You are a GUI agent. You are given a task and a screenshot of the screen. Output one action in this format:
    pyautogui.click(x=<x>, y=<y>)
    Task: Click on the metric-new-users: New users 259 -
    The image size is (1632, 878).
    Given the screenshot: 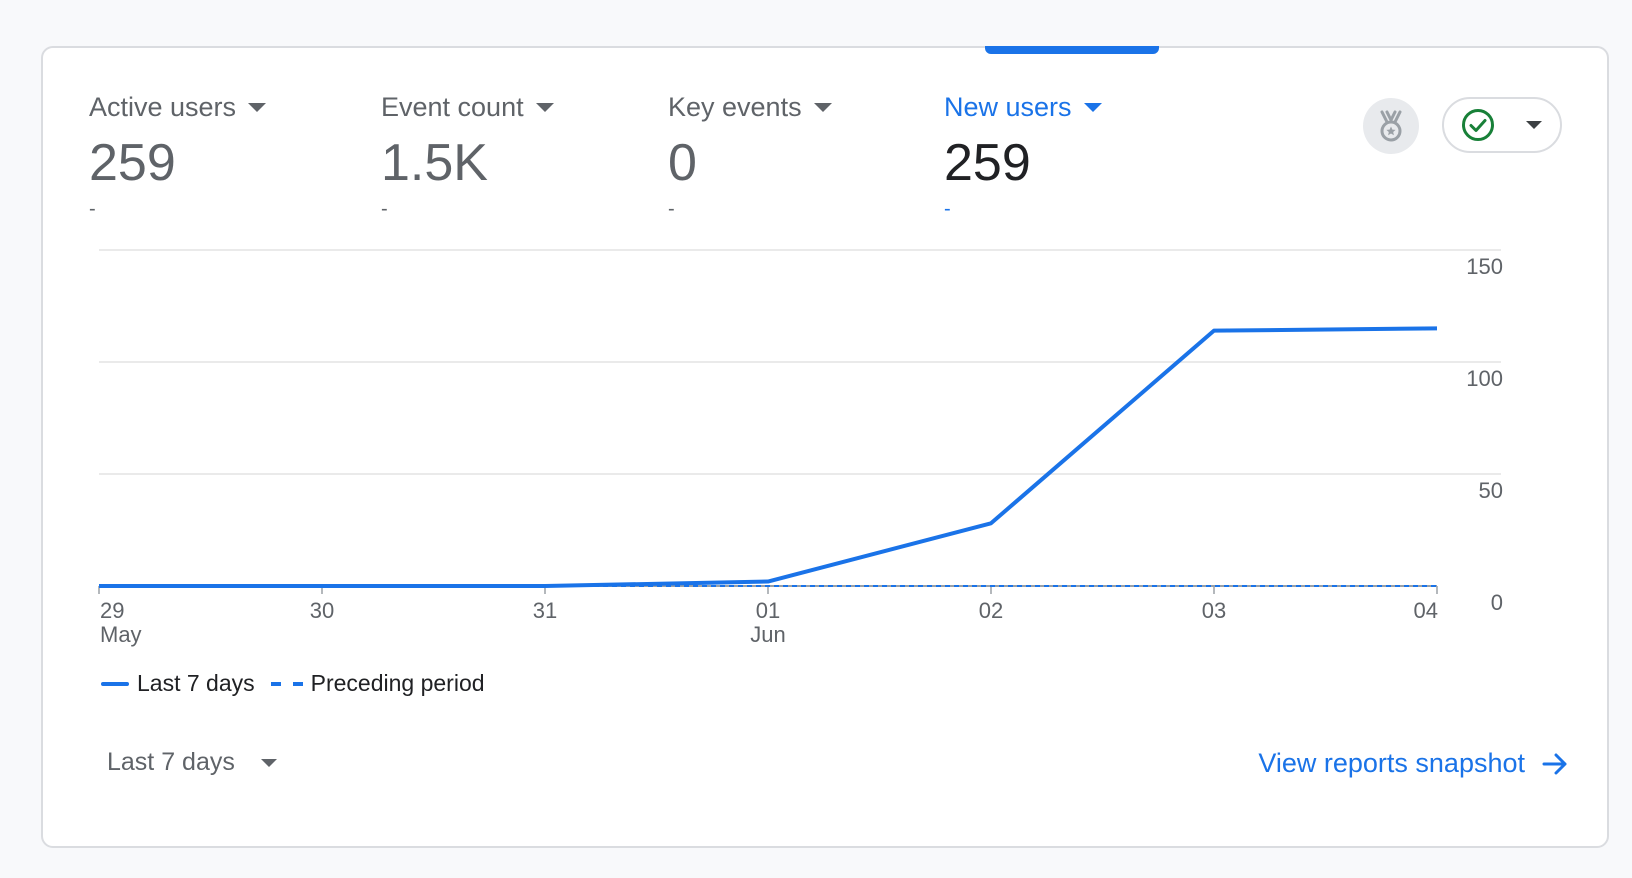 What is the action you would take?
    pyautogui.click(x=1023, y=156)
    